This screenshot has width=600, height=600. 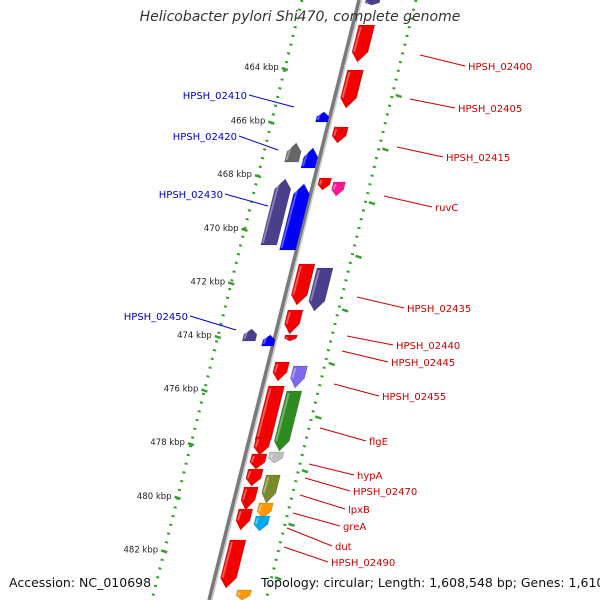 I want to click on gene-label-right: ruvC, so click(x=446, y=208).